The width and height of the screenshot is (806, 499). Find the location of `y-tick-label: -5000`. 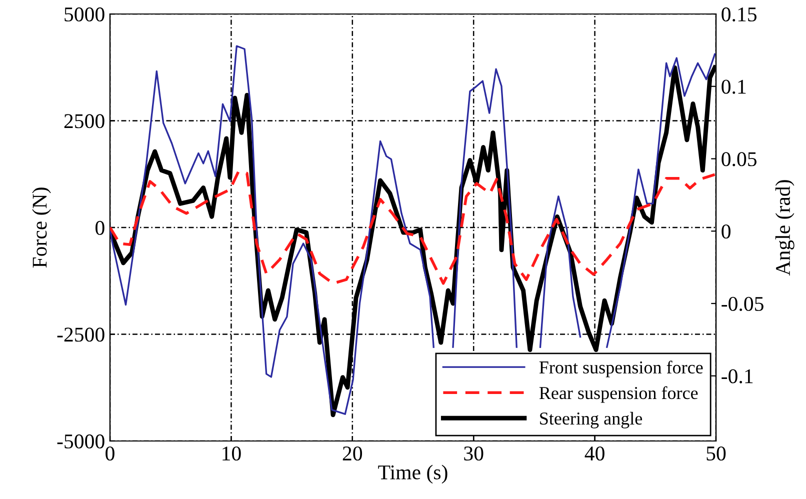

y-tick-label: -5000 is located at coordinates (80, 441).